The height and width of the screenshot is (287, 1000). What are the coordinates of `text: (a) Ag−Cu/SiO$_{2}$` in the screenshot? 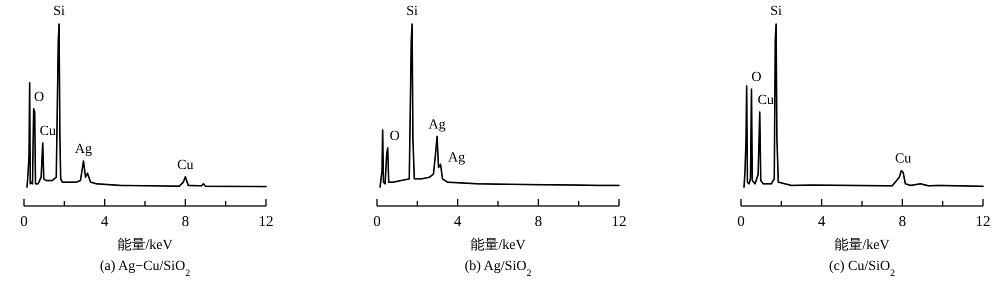 It's located at (145, 268).